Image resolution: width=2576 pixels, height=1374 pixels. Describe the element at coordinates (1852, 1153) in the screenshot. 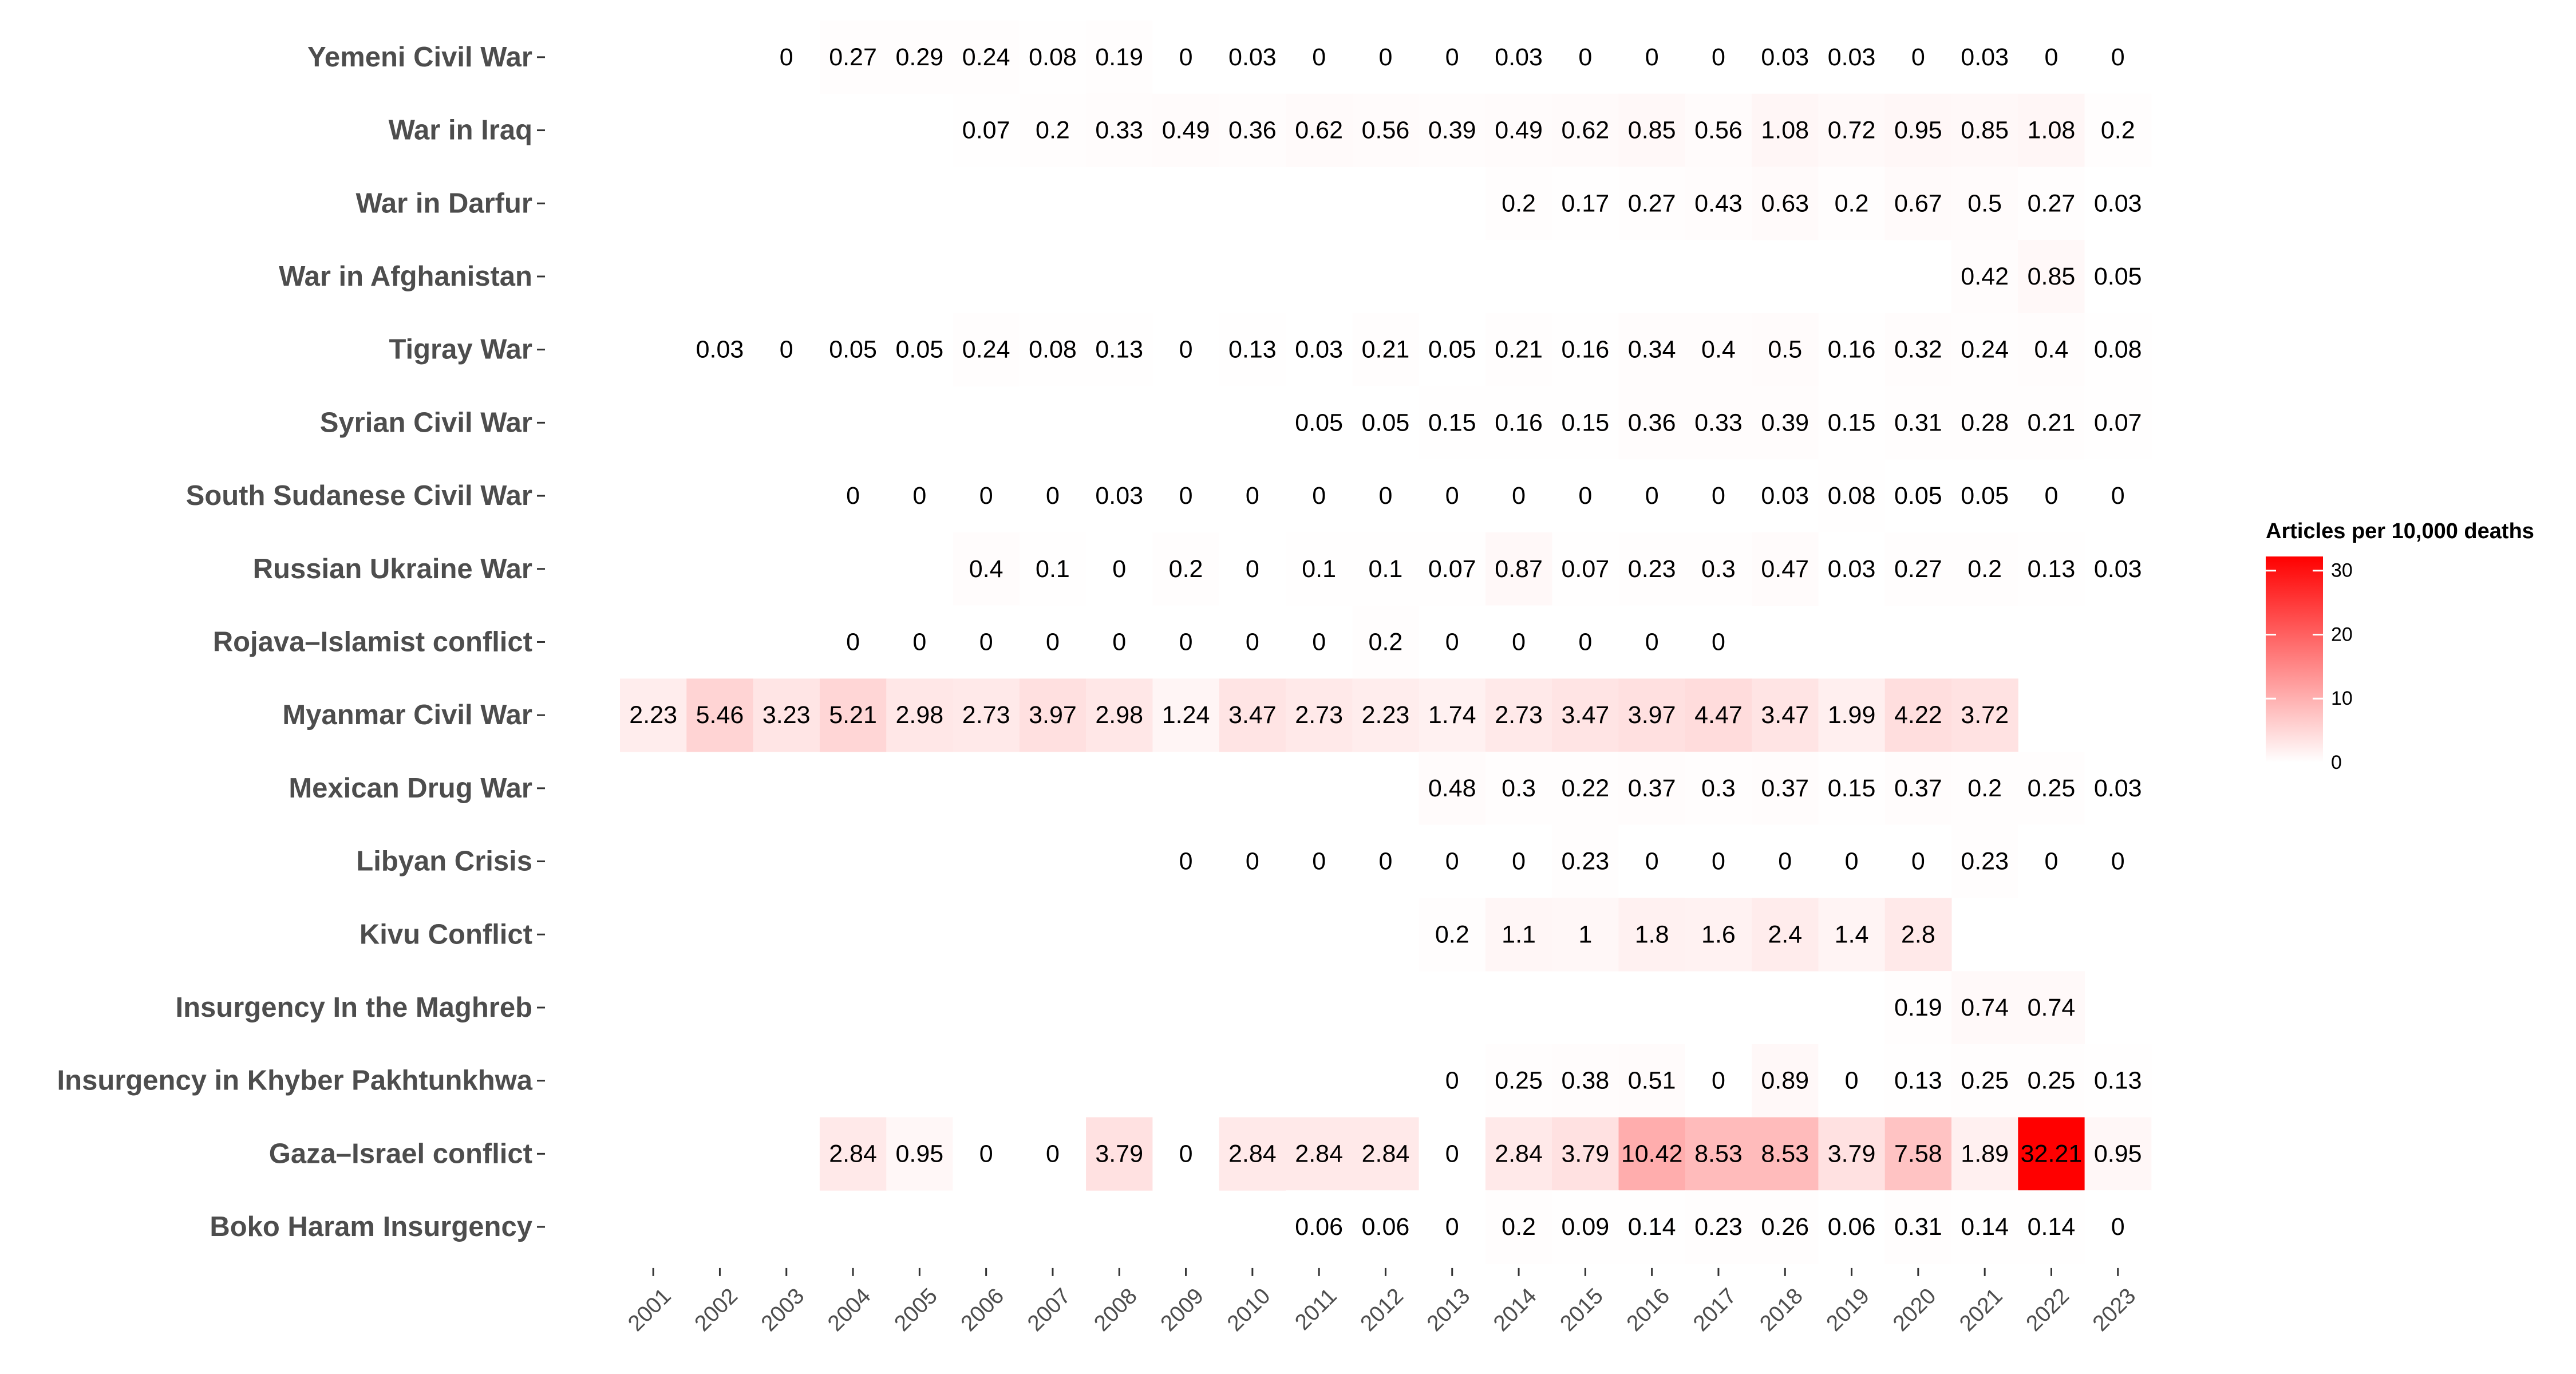

I see `cell-value-label: 3.79` at that location.